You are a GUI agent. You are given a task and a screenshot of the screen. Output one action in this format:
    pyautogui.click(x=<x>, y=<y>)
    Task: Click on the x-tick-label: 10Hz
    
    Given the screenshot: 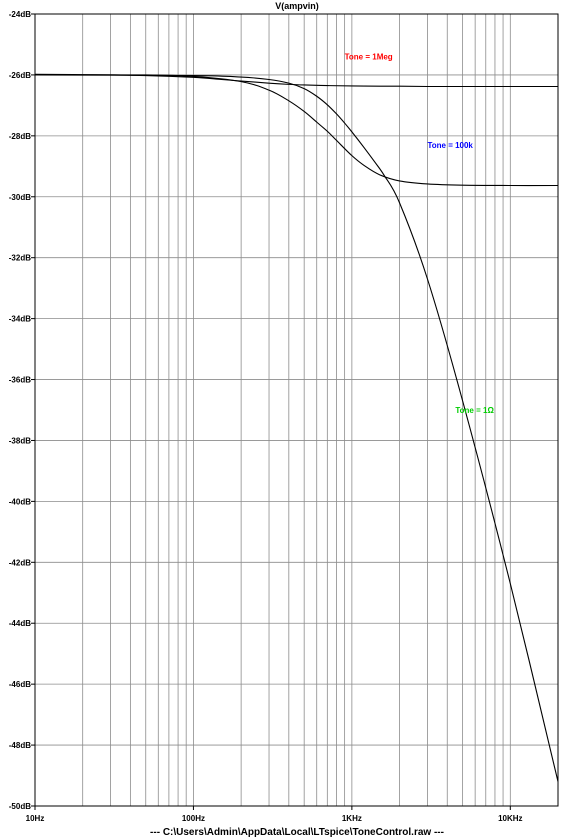 What is the action you would take?
    pyautogui.click(x=35, y=818)
    